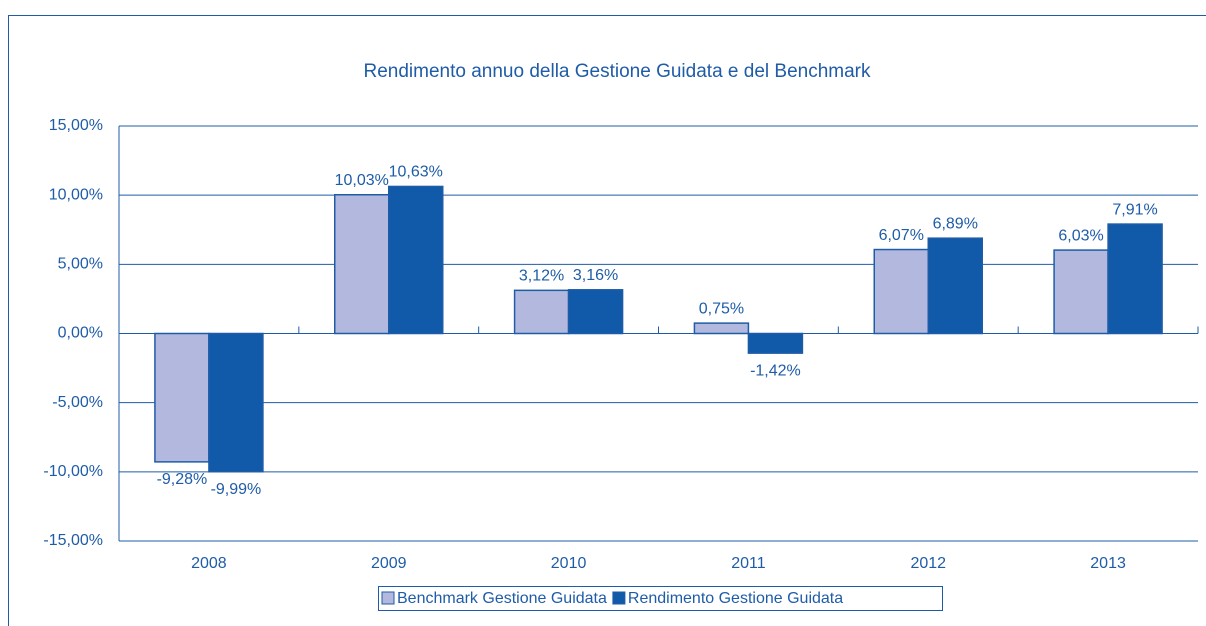  What do you see at coordinates (389, 563) in the screenshot?
I see `x-tick-label: 2009` at bounding box center [389, 563].